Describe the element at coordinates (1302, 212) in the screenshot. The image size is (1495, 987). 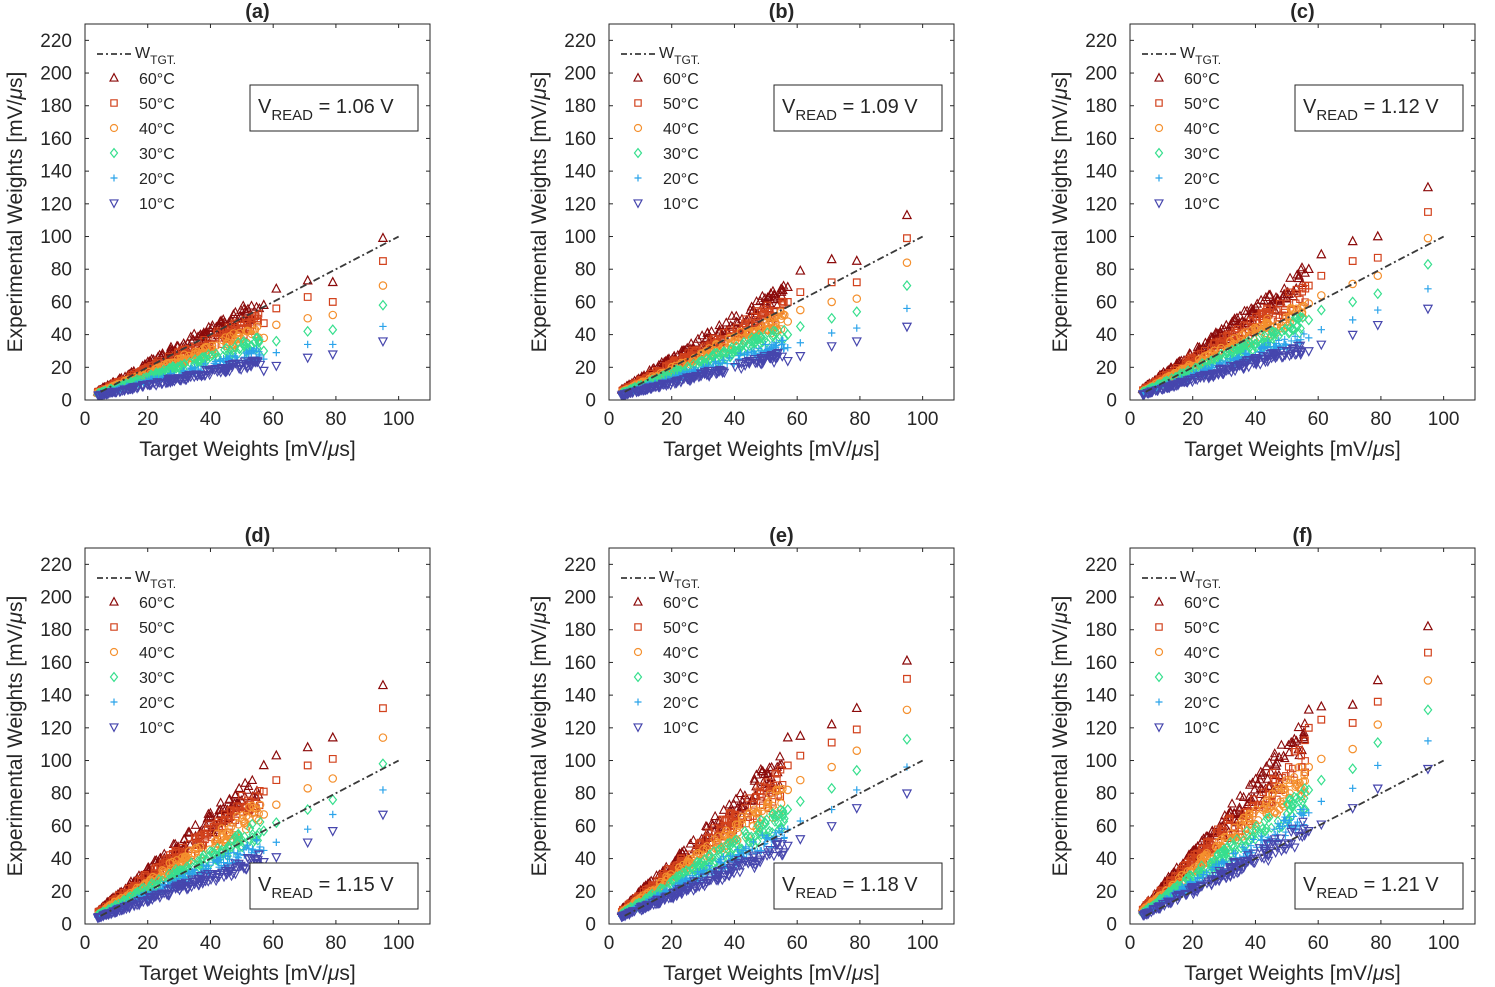
I see `axes-box` at that location.